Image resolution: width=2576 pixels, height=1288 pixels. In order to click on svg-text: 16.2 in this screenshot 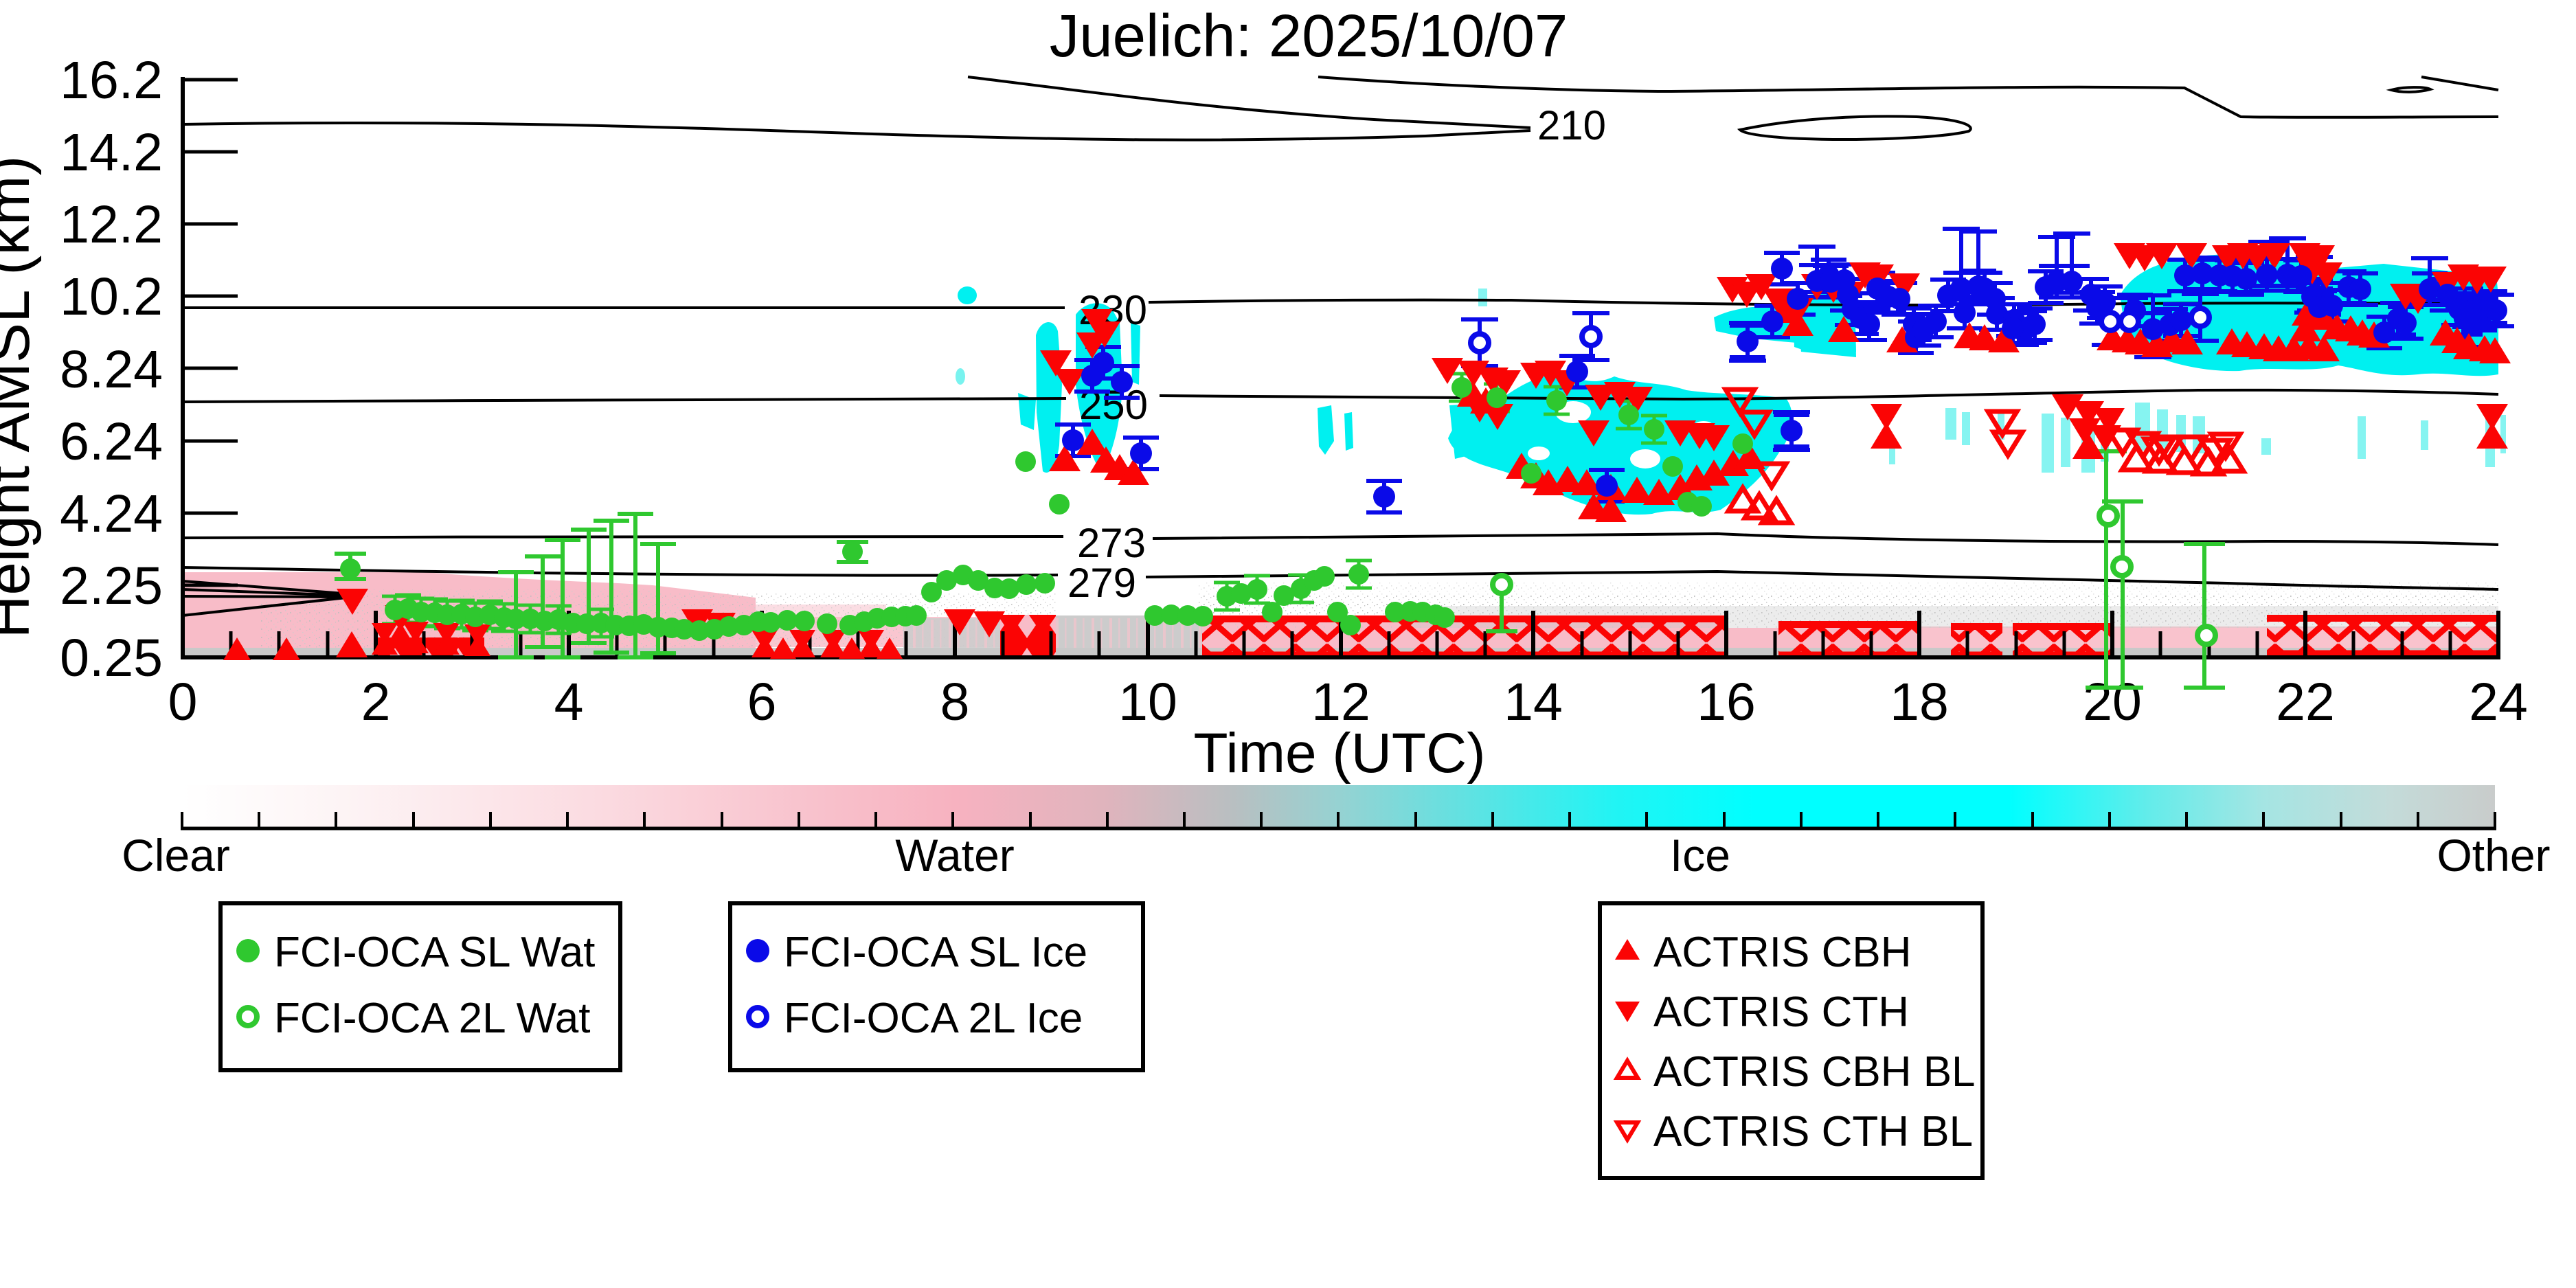, I will do `click(111, 80)`.